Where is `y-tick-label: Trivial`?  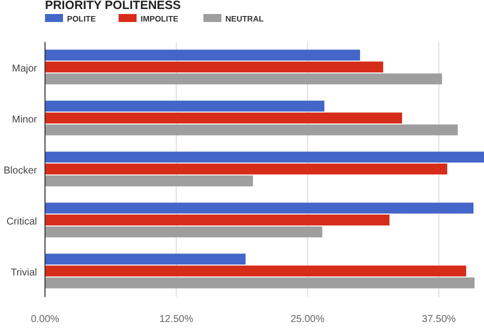
y-tick-label: Trivial is located at coordinates (23, 273).